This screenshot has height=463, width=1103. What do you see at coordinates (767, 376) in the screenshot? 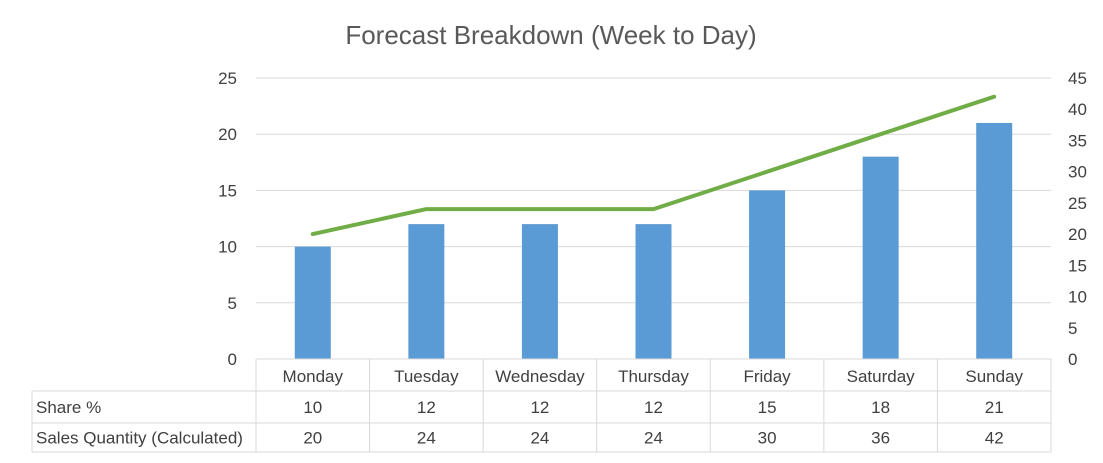
I see `category-label: Friday` at bounding box center [767, 376].